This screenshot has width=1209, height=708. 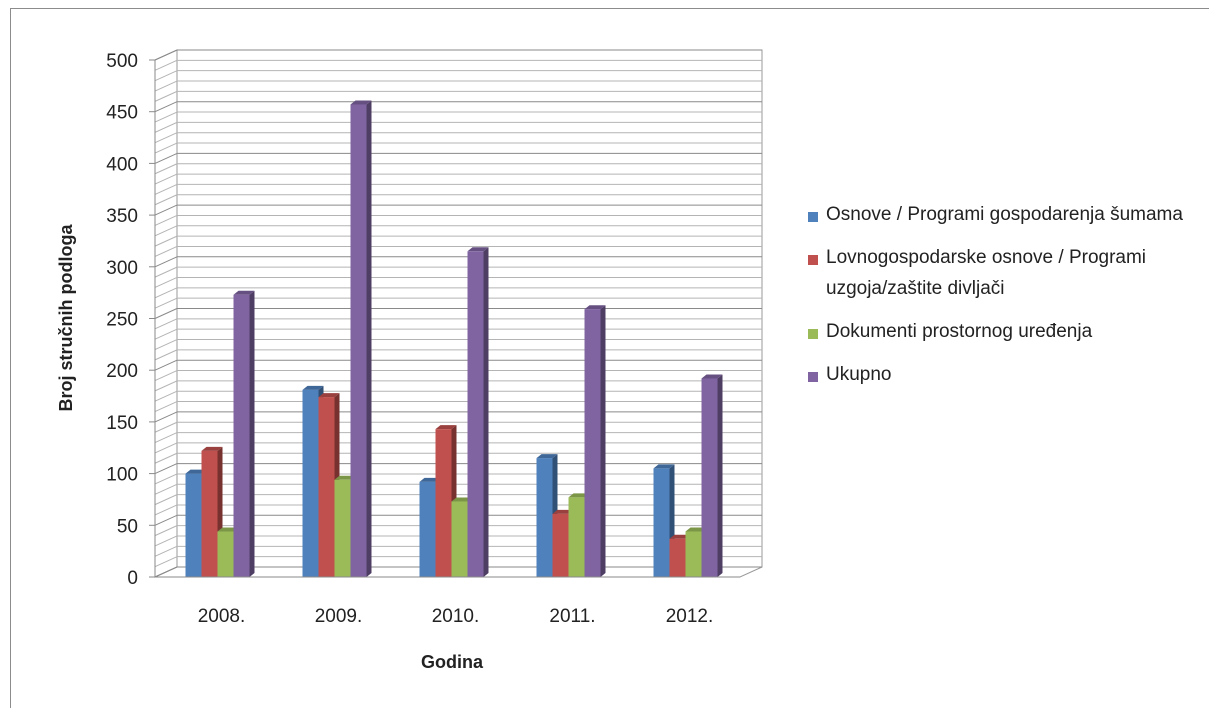 I want to click on y-axis-title: Broj stručnih podloga, so click(x=66, y=318).